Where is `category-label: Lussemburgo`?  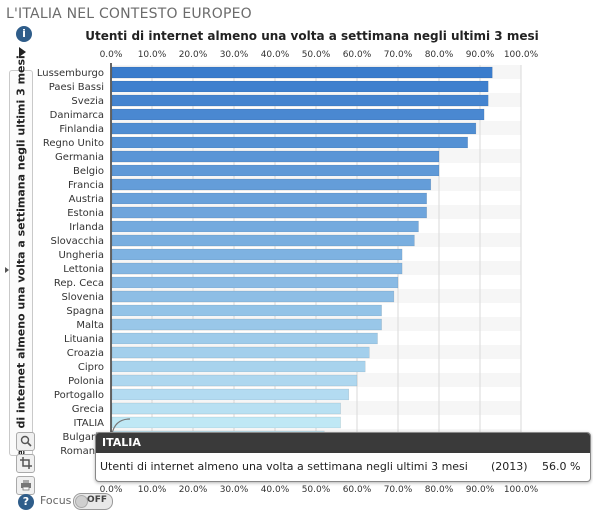 category-label: Lussemburgo is located at coordinates (70, 73).